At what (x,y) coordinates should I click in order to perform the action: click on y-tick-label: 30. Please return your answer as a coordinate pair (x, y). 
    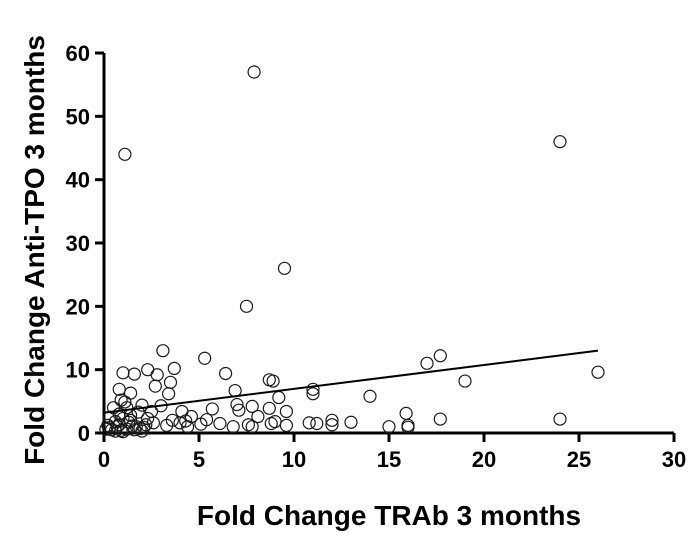
    Looking at the image, I should click on (78, 243).